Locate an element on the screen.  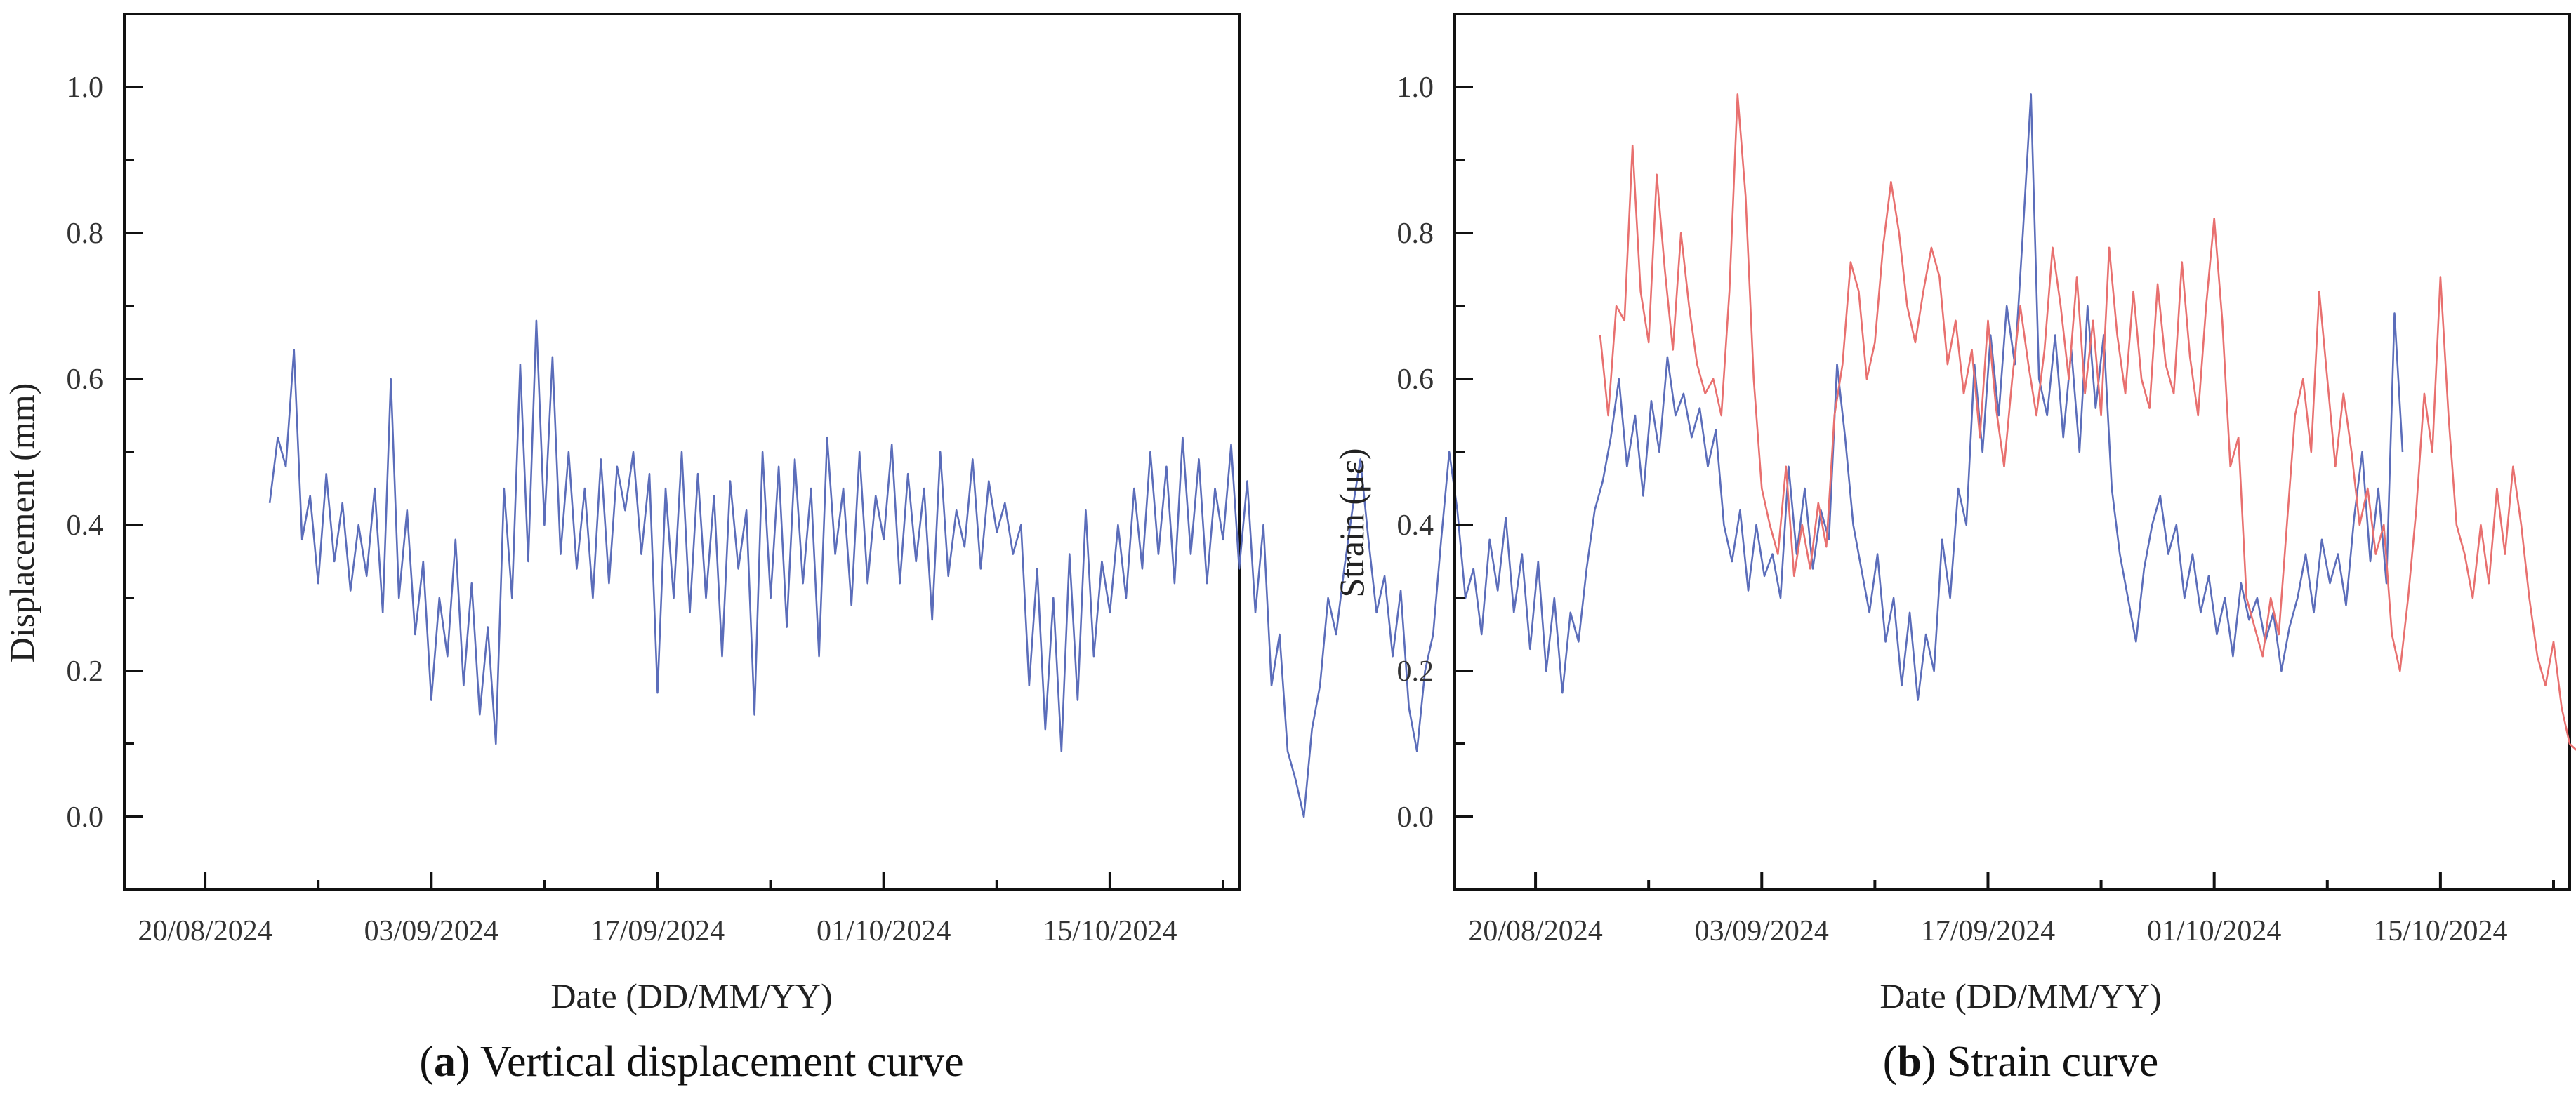
displacement-chart-caption: (a) Vertical displacement curve is located at coordinates (691, 1062).